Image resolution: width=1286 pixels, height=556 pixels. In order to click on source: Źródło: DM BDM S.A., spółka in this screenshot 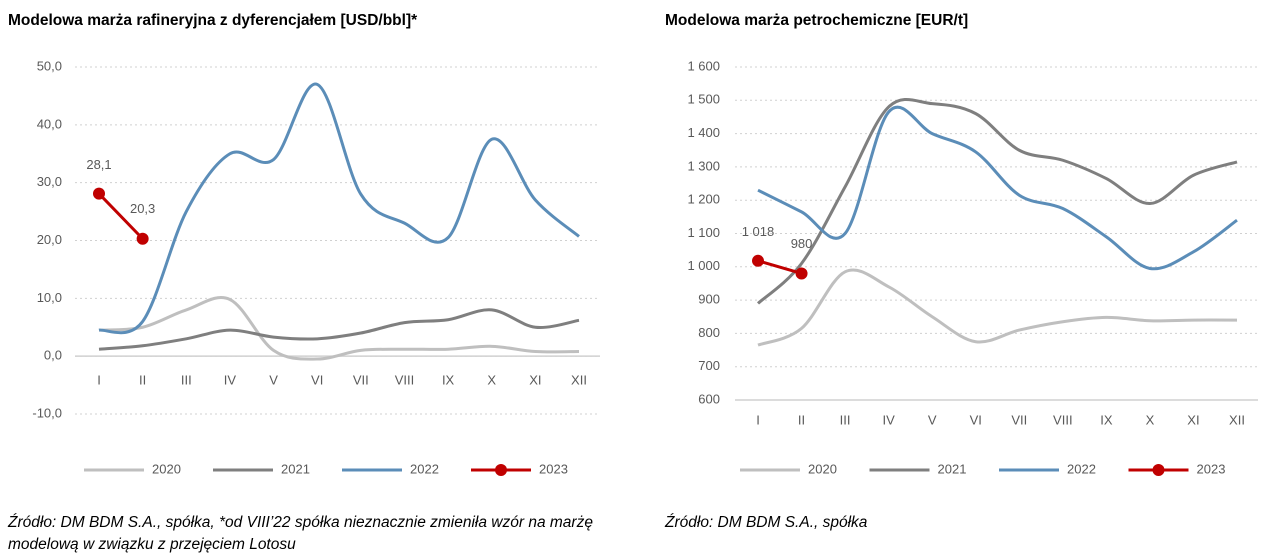, I will do `click(766, 522)`.